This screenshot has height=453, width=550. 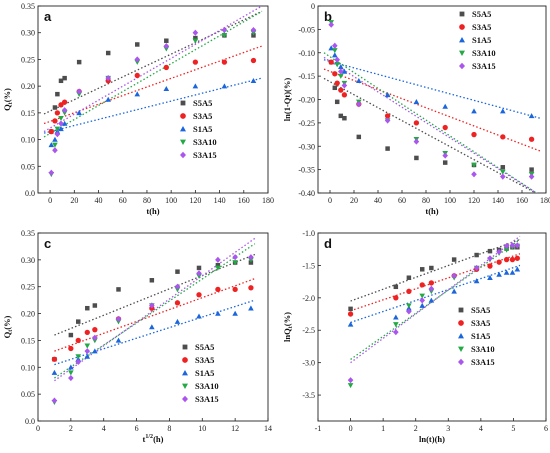 I want to click on y-axis-label: ln(1-Qt)(%), so click(x=287, y=100).